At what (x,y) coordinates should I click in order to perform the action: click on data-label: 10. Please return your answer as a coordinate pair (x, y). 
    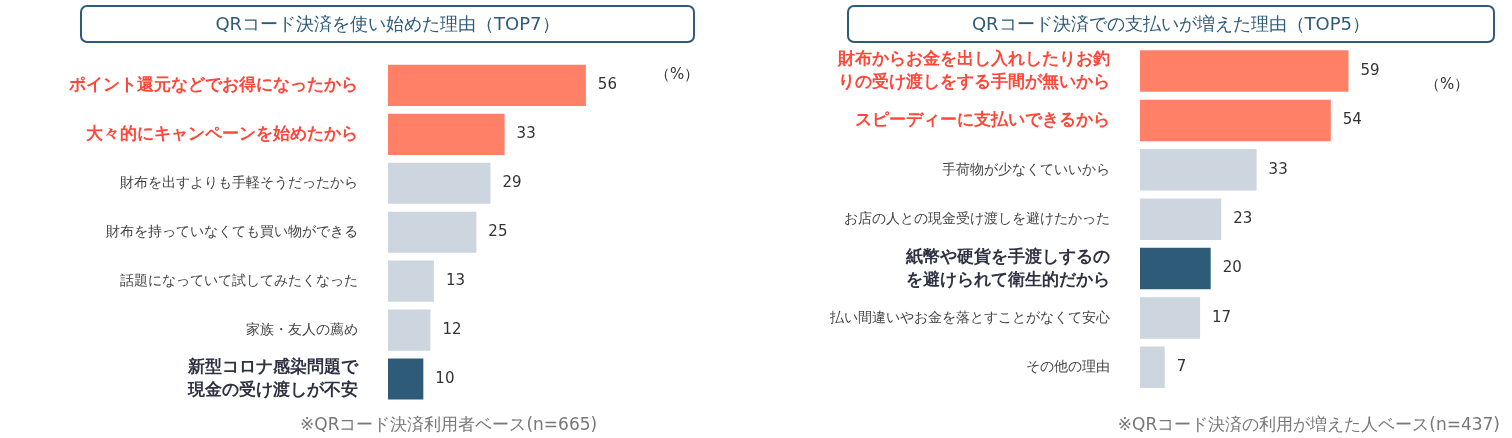
    Looking at the image, I should click on (445, 377).